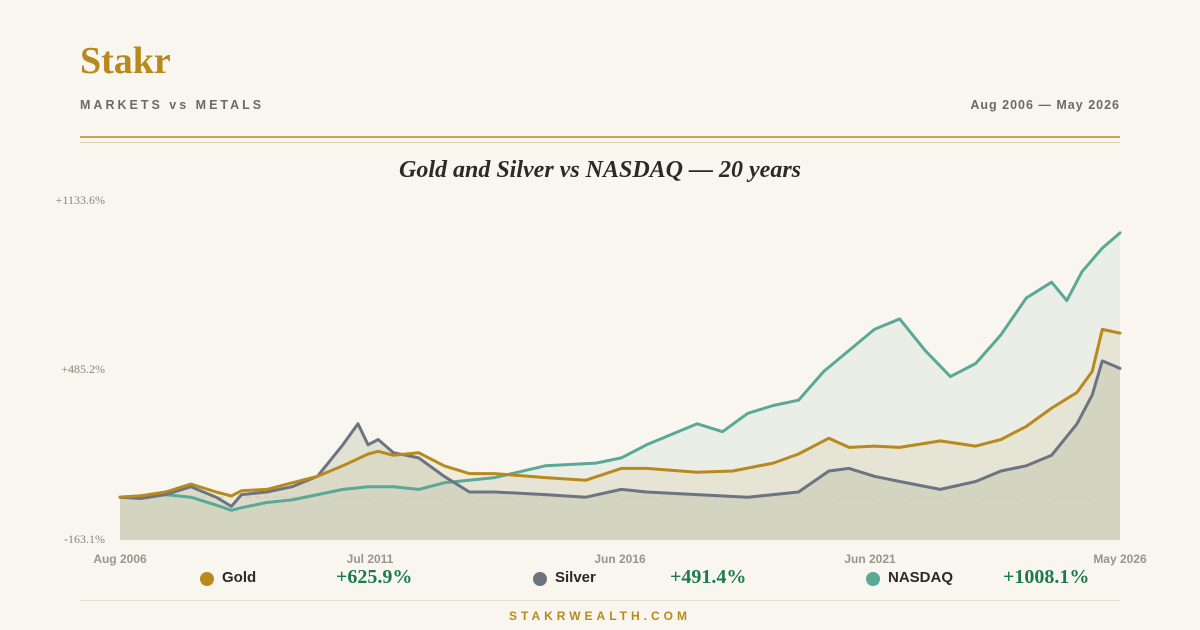 This screenshot has height=630, width=1200. Describe the element at coordinates (80, 200) in the screenshot. I see `y-tick-label: +1133.6%` at that location.